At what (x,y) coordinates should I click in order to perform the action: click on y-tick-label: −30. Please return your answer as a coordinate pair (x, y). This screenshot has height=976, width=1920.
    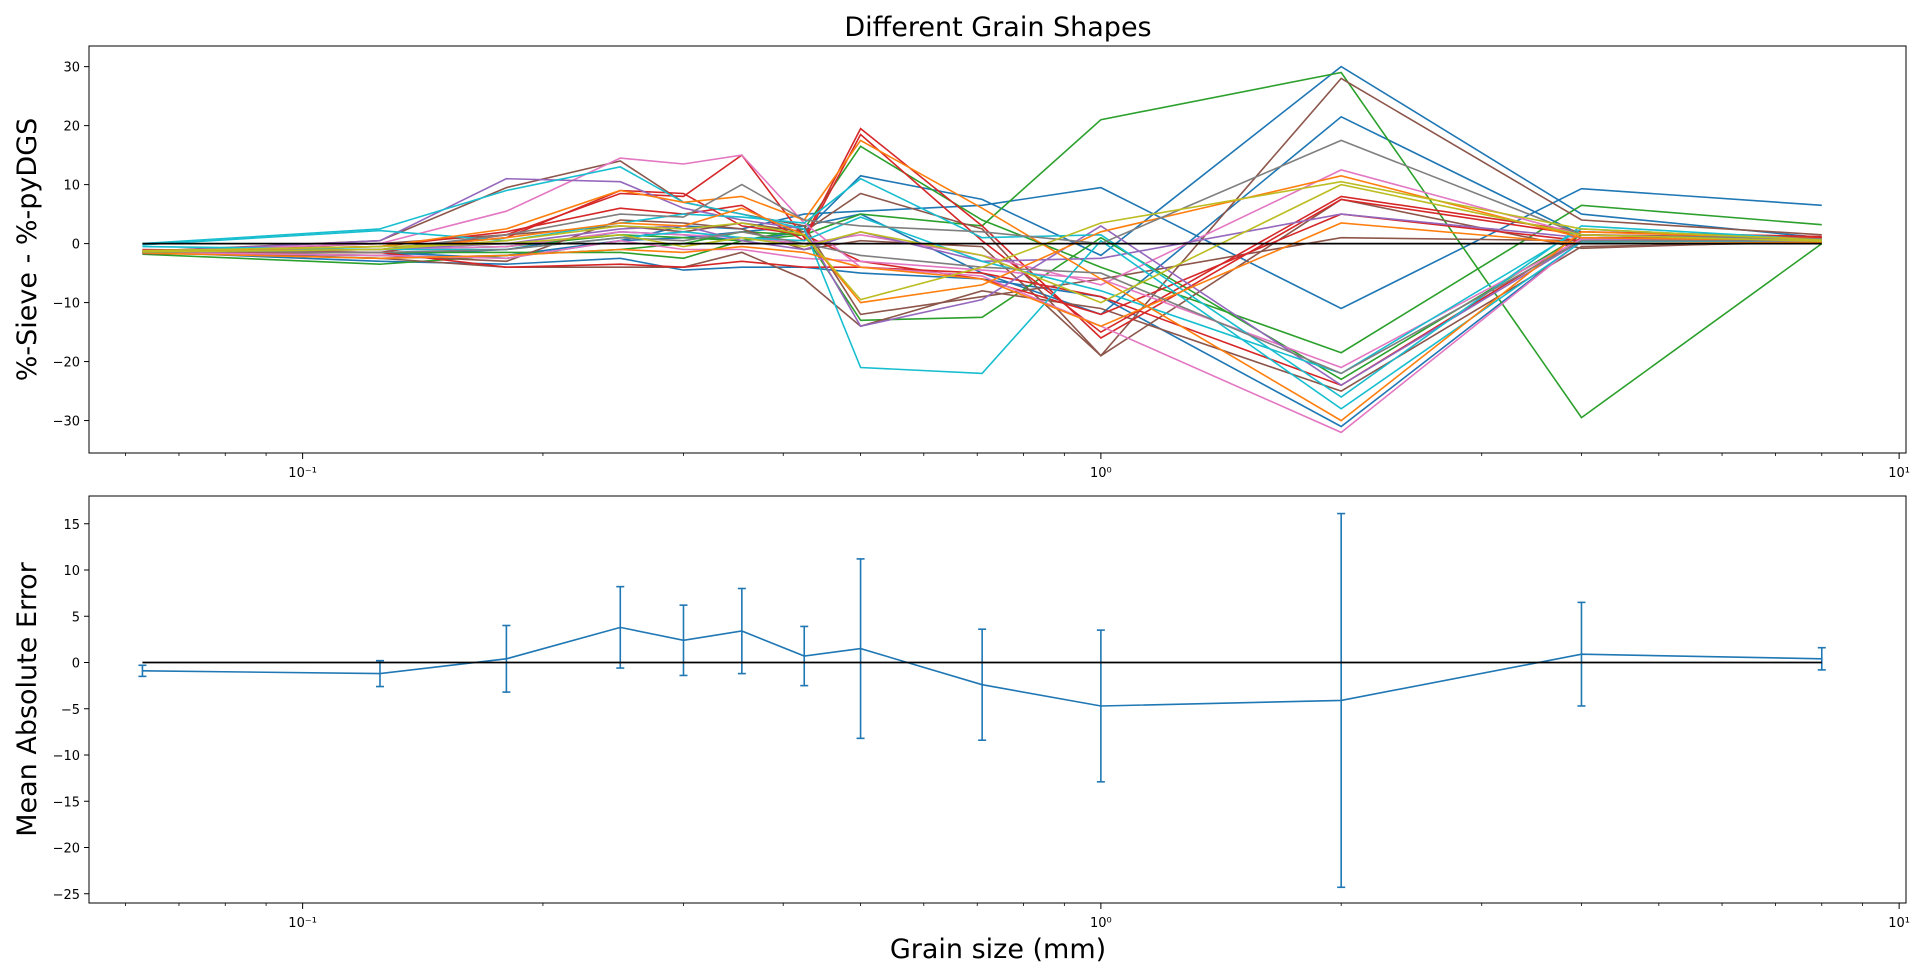
    Looking at the image, I should click on (66, 422).